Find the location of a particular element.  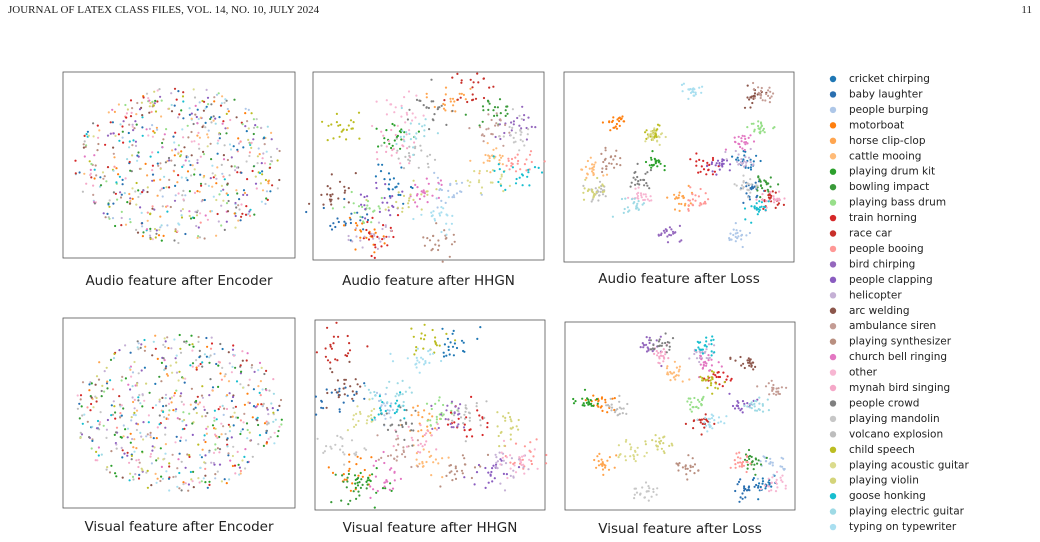

tsne-panel is located at coordinates (679, 167).